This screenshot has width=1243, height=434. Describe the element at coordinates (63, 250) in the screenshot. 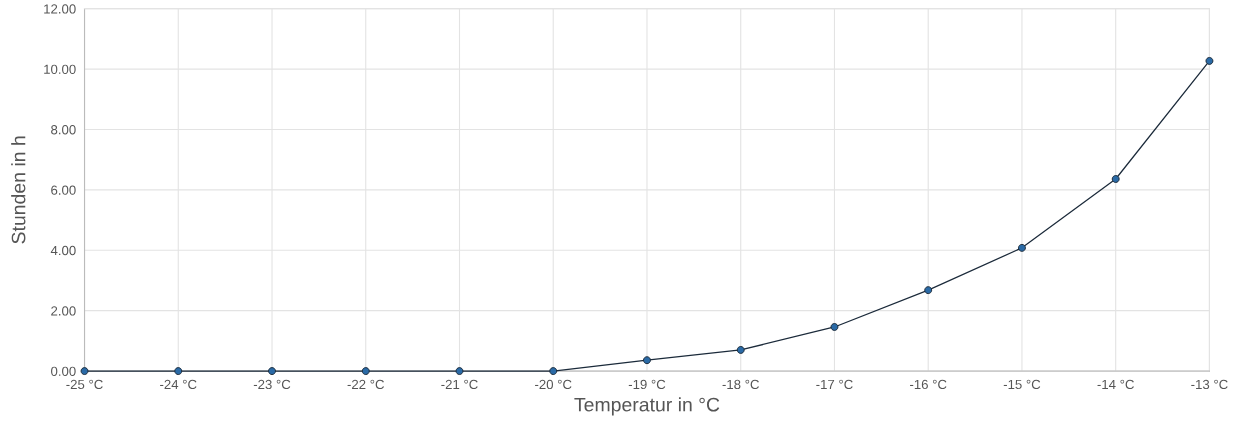

I see `y-tick-label: 4.00` at that location.